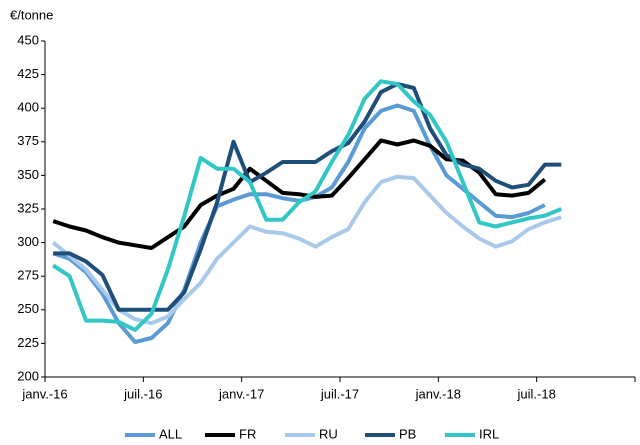 This screenshot has width=640, height=445. What do you see at coordinates (28, 140) in the screenshot?
I see `y-tick-label: 375` at bounding box center [28, 140].